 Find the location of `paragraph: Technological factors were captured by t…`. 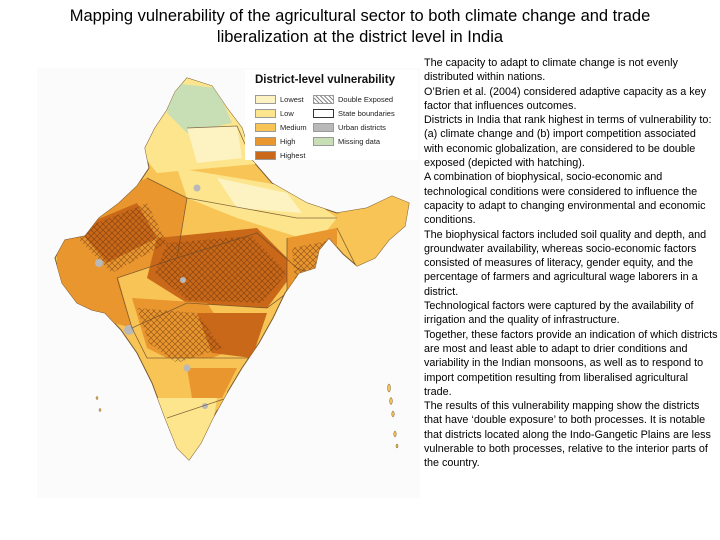

paragraph: Technological factors were captured by t… is located at coordinates (559, 313).